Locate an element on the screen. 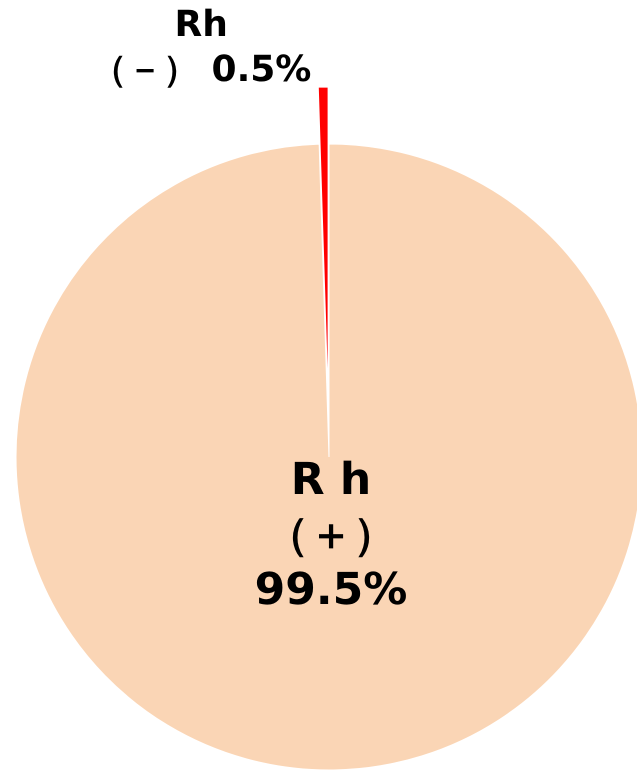 The image size is (637, 771). data-label: 99.5% is located at coordinates (331, 589).